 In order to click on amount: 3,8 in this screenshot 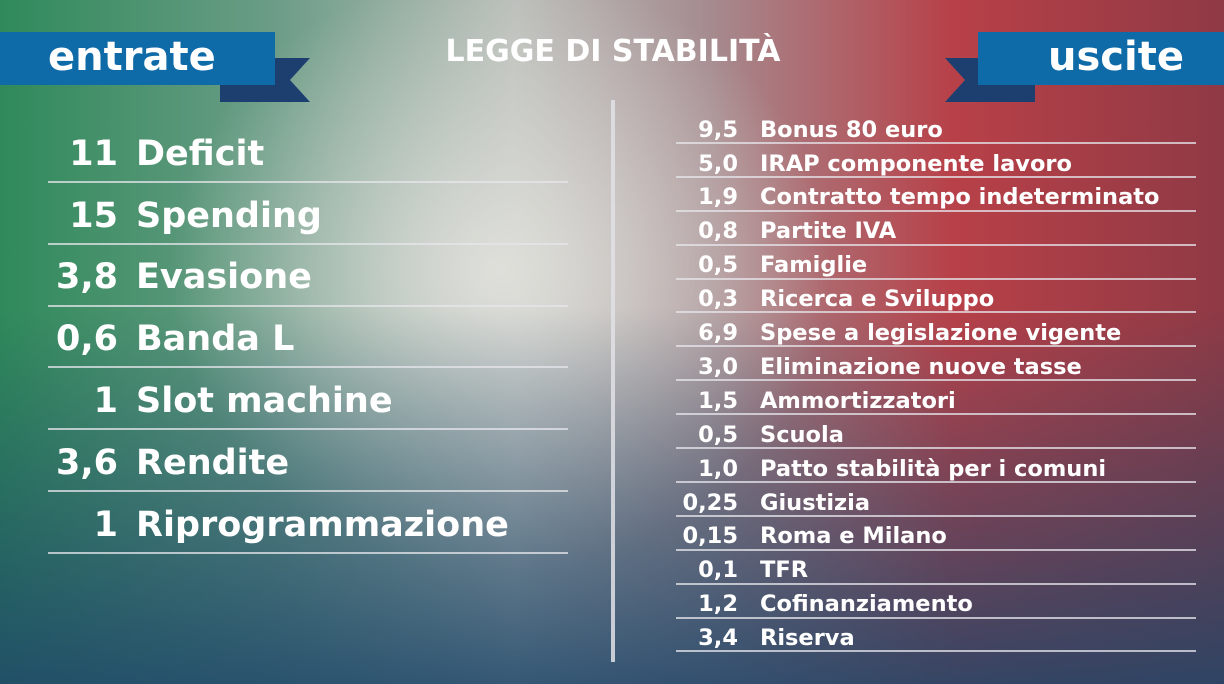, I will do `click(86, 277)`.